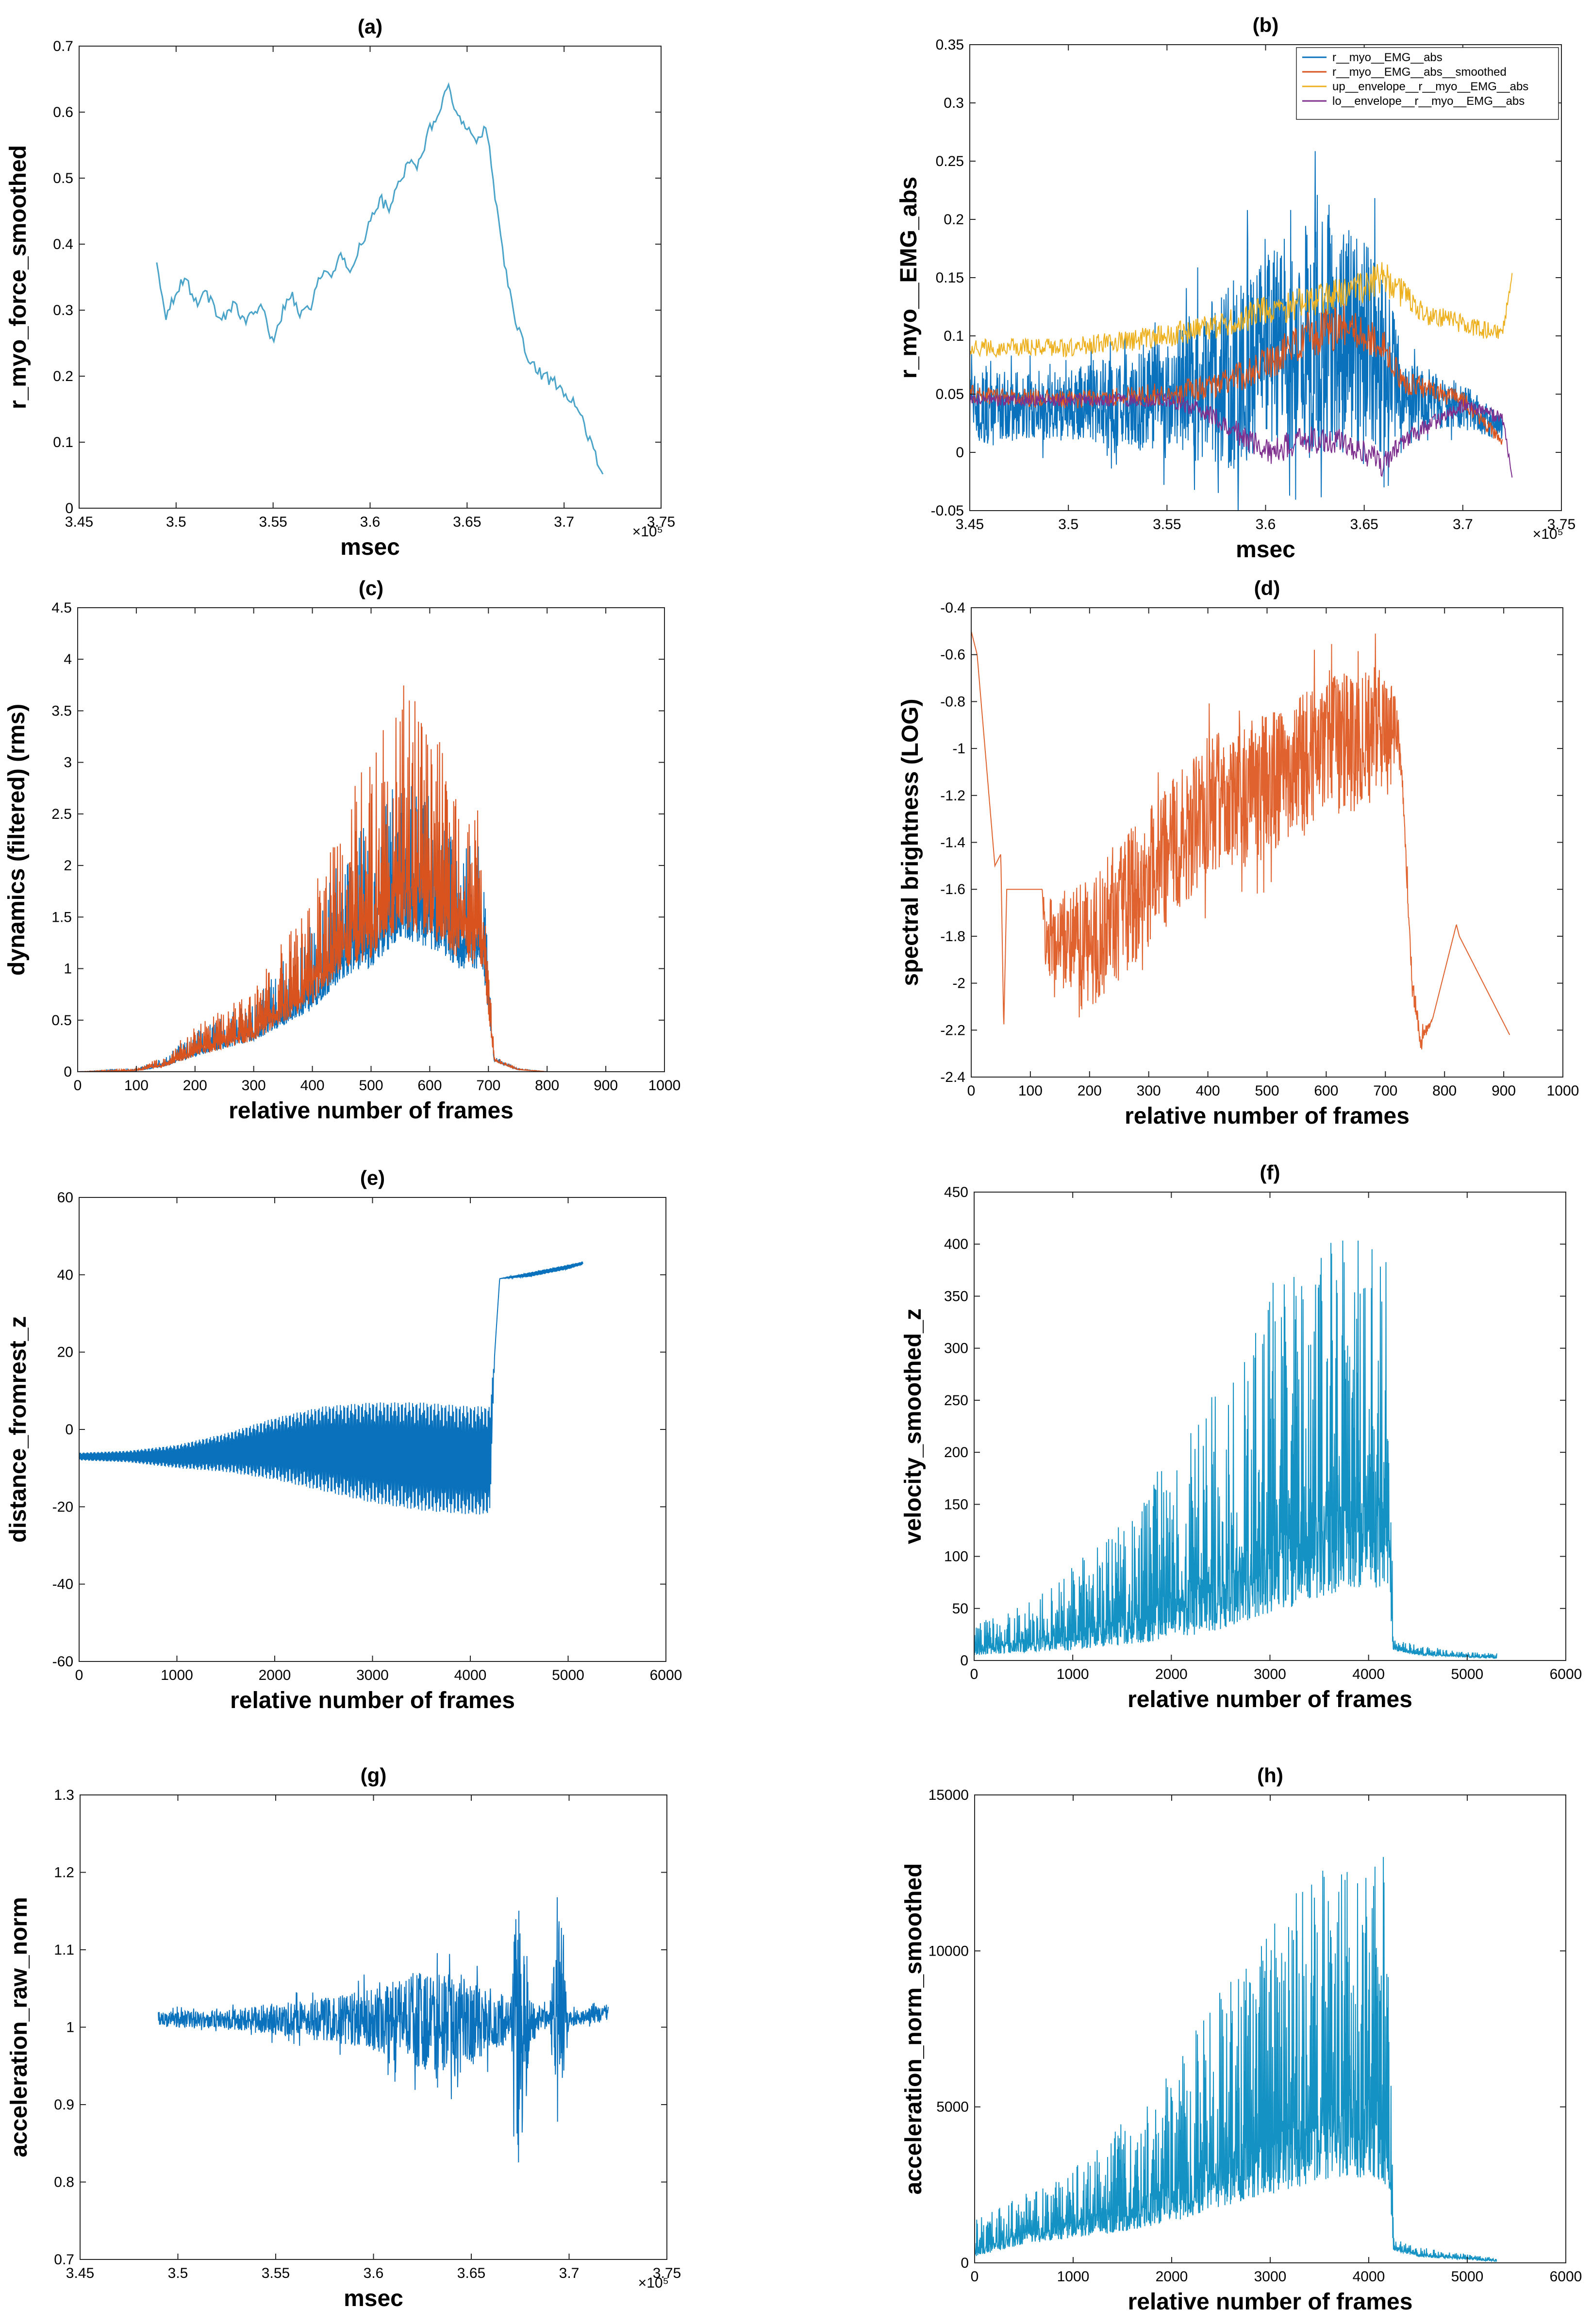  I want to click on x-tick-label: 500, so click(1267, 1091).